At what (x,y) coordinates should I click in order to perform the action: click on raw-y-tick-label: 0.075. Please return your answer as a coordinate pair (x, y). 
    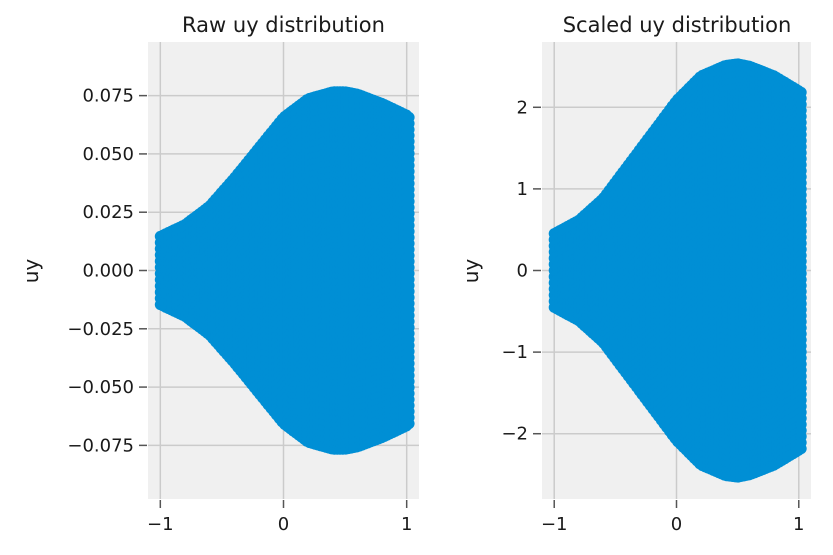
    Looking at the image, I should click on (108, 96).